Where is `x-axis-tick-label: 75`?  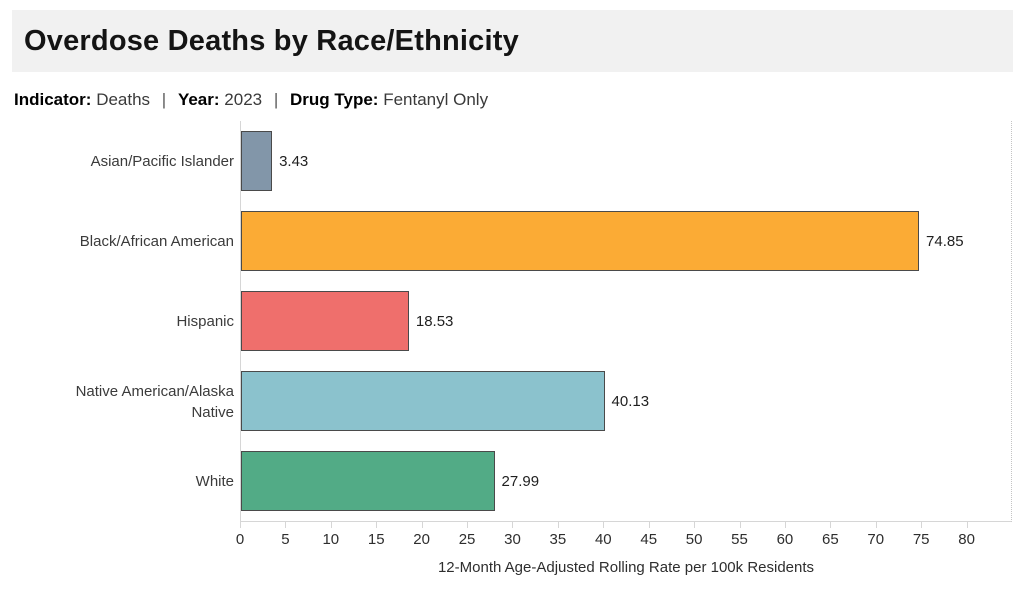
x-axis-tick-label: 75 is located at coordinates (921, 539).